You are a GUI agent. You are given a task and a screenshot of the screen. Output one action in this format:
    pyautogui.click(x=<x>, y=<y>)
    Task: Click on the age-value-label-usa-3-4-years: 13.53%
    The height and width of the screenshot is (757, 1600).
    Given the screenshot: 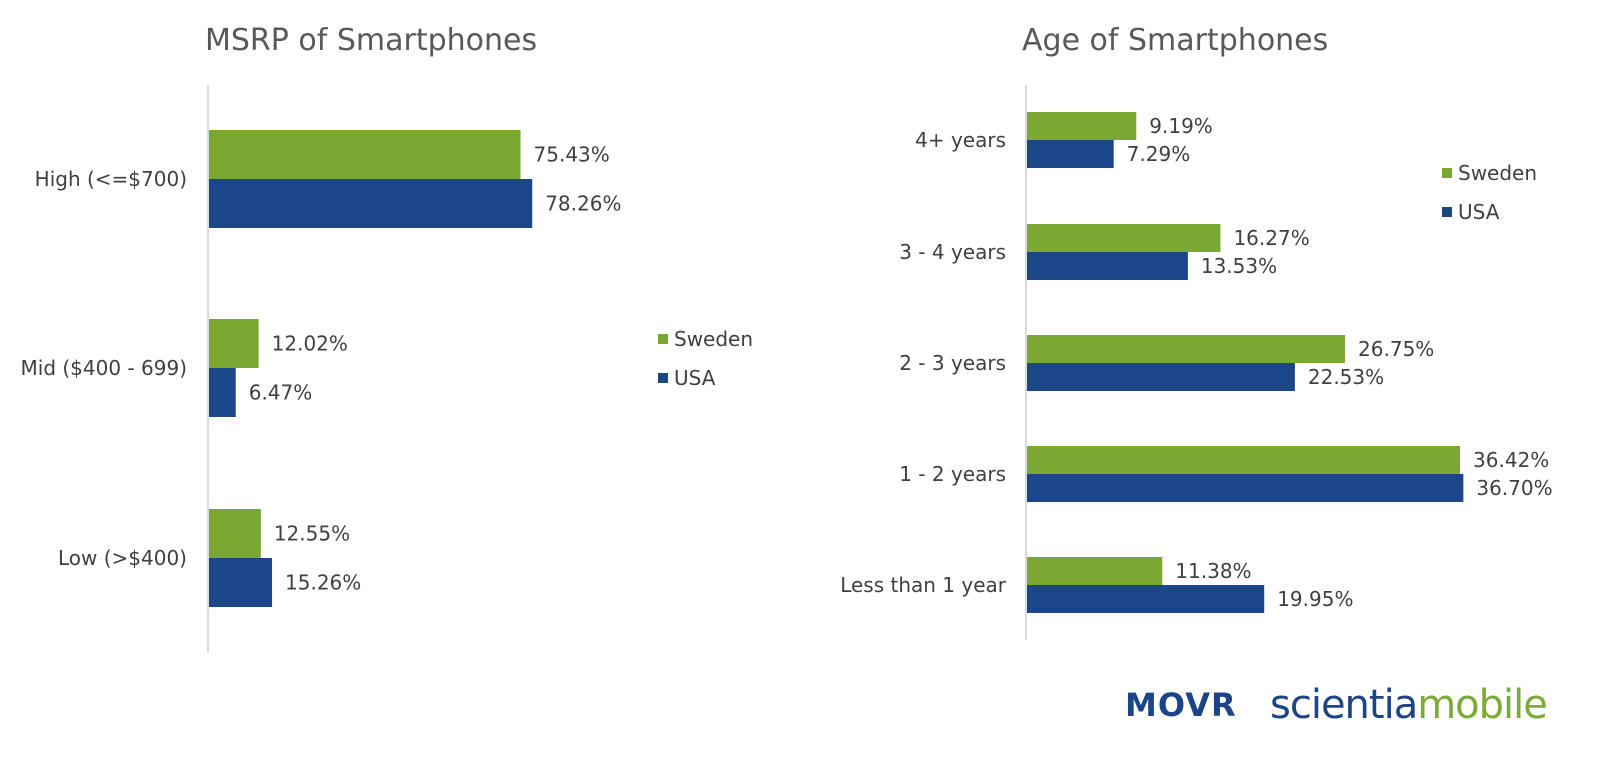 What is the action you would take?
    pyautogui.click(x=1239, y=266)
    